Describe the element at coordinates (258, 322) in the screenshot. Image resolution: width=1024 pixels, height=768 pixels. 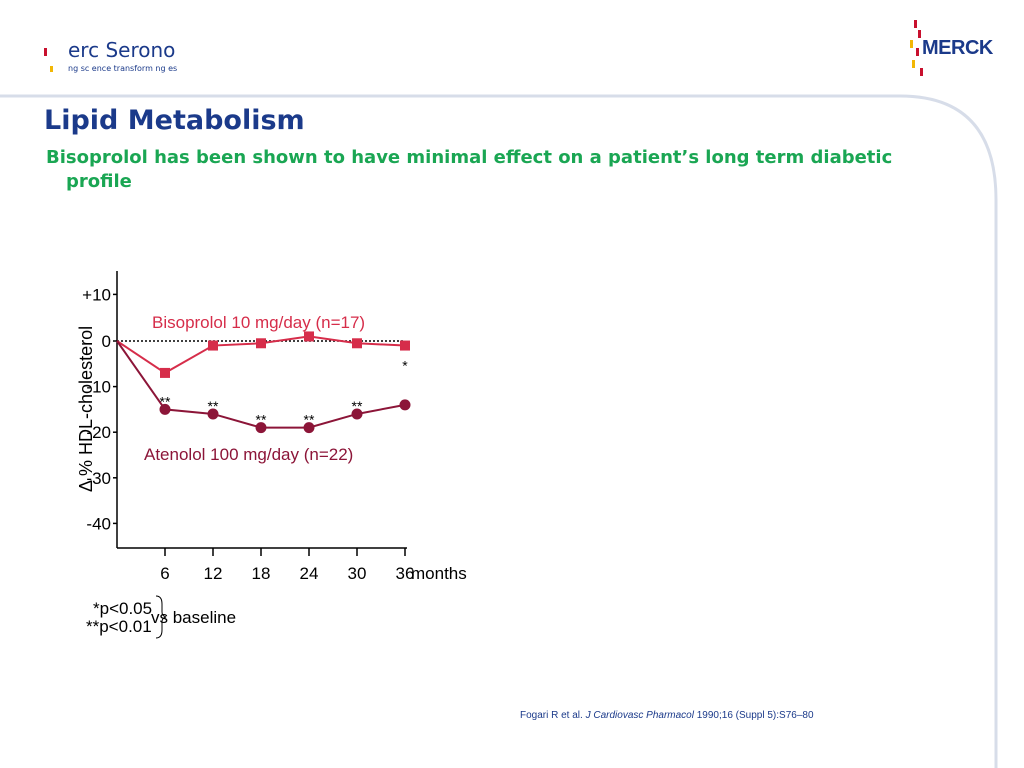
I see `series-label-bisoprolol: Bisoprolol 10 mg/day (n=17)` at that location.